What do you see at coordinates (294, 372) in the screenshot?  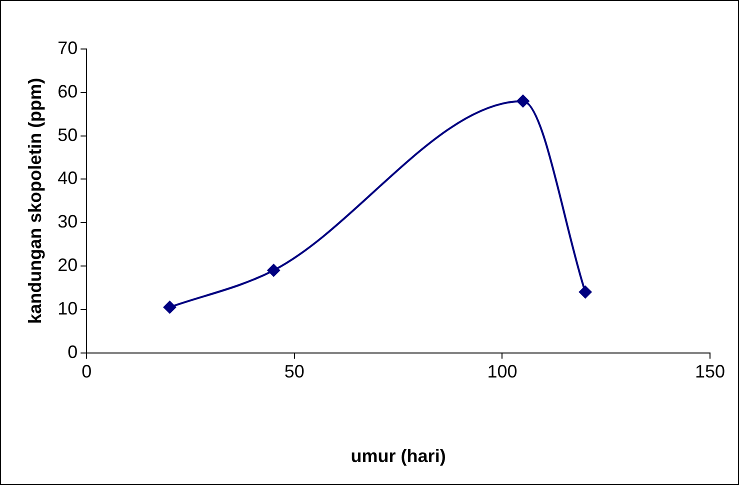 I see `x-tick-label: 50` at bounding box center [294, 372].